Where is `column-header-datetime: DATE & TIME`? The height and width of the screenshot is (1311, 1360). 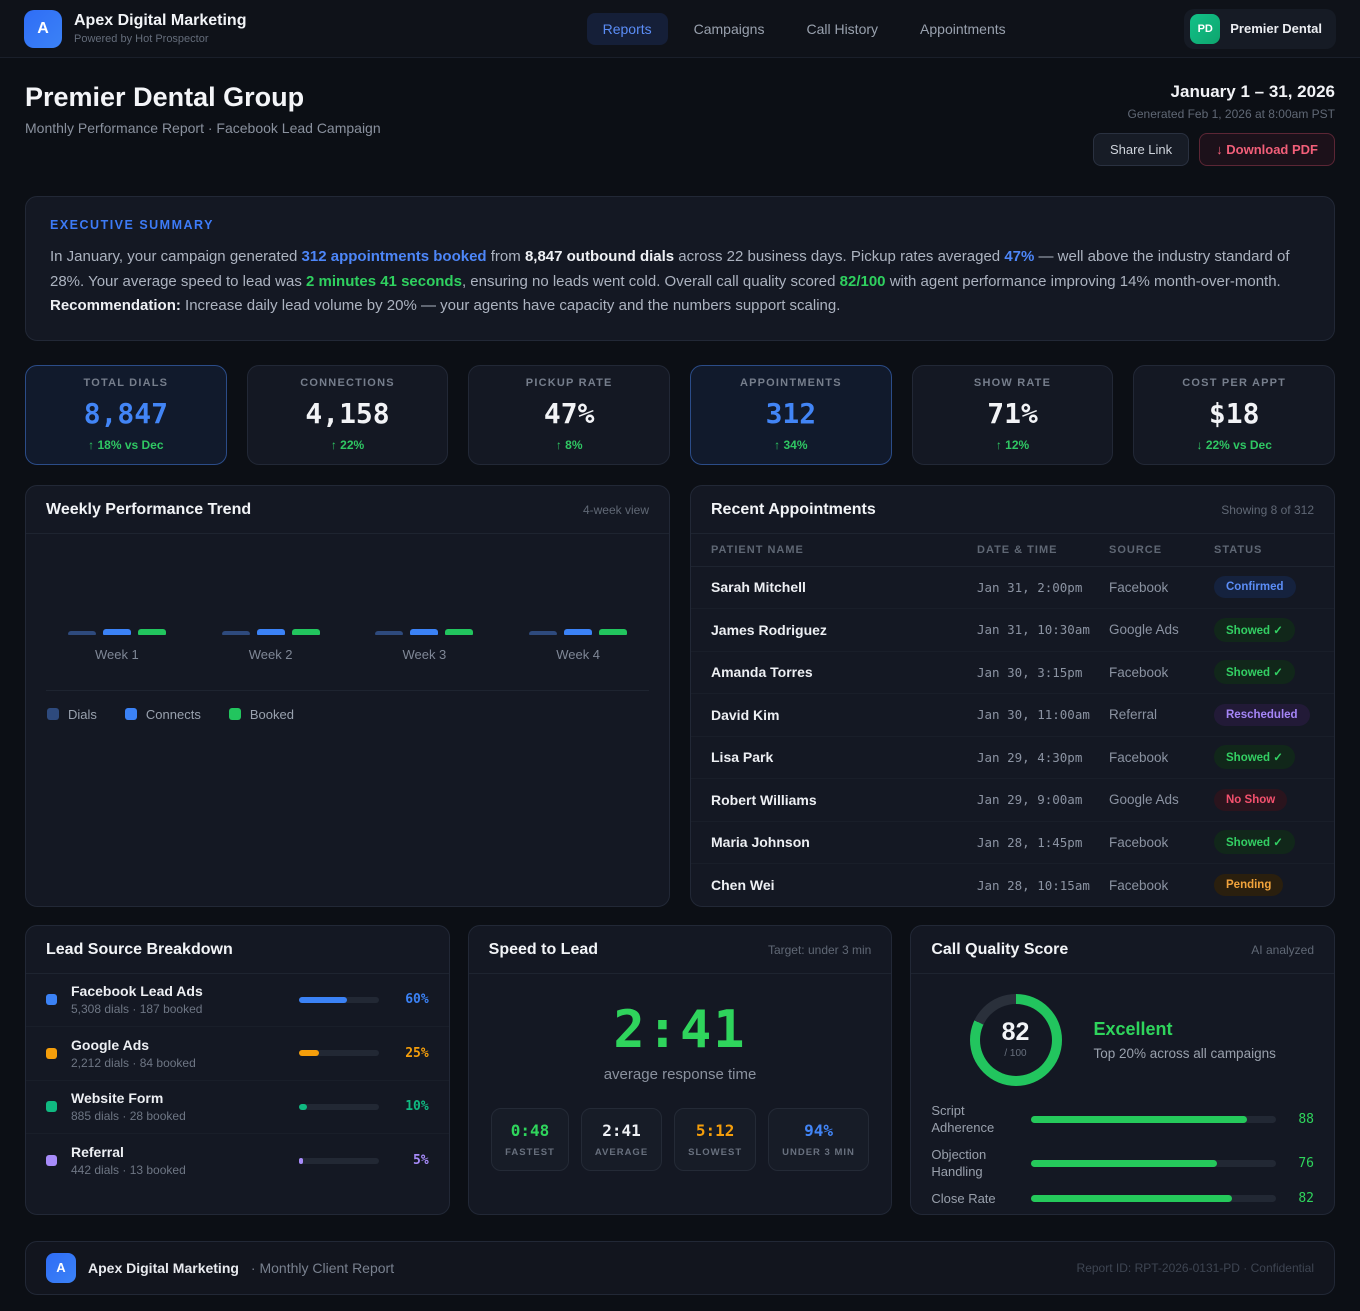 column-header-datetime: DATE & TIME is located at coordinates (1017, 549).